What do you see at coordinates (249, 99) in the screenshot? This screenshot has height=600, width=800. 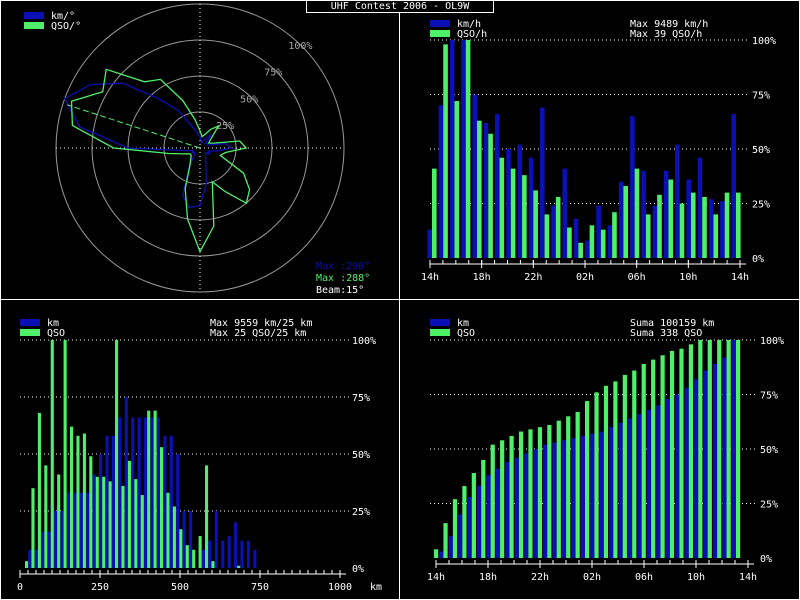 I see `polar-ring-label: 50%` at bounding box center [249, 99].